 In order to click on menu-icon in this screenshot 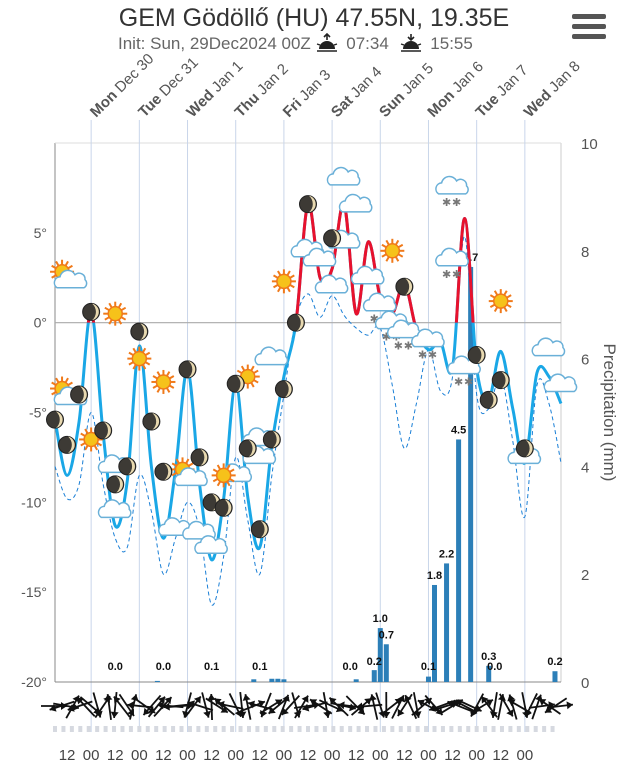, I will do `click(589, 28)`.